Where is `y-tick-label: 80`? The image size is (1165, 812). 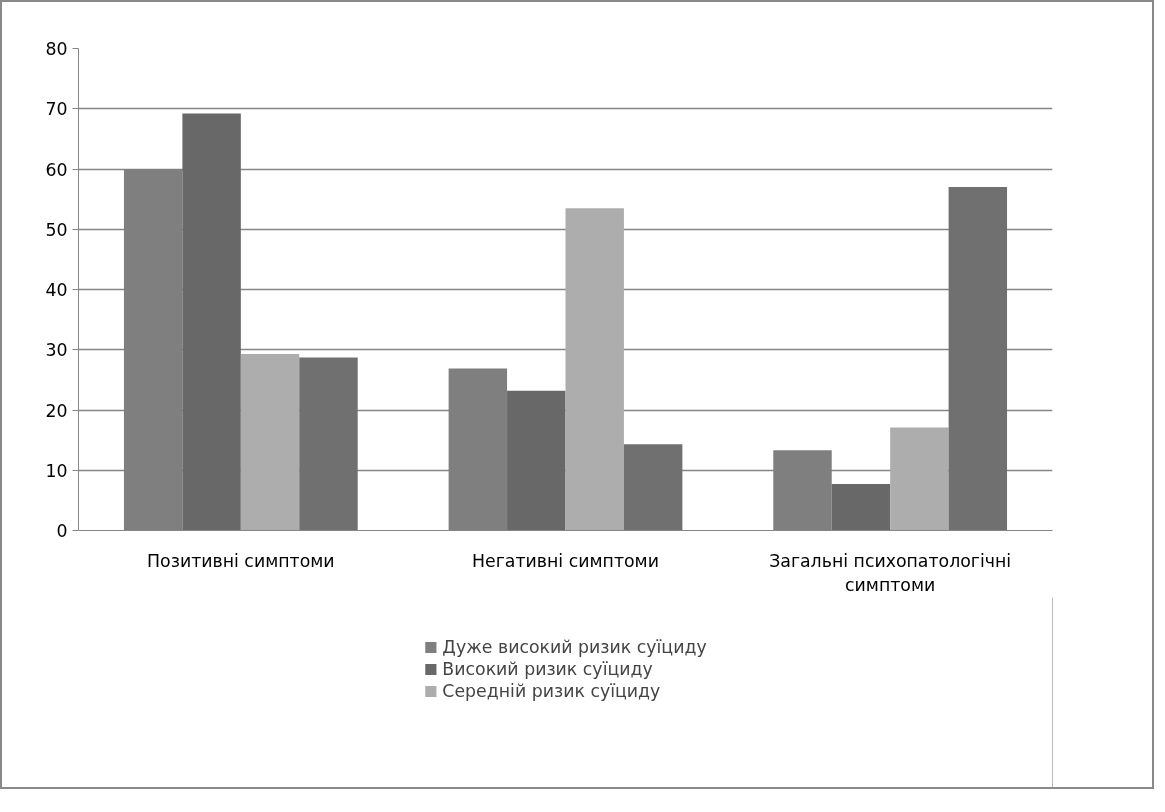 y-tick-label: 80 is located at coordinates (56, 49).